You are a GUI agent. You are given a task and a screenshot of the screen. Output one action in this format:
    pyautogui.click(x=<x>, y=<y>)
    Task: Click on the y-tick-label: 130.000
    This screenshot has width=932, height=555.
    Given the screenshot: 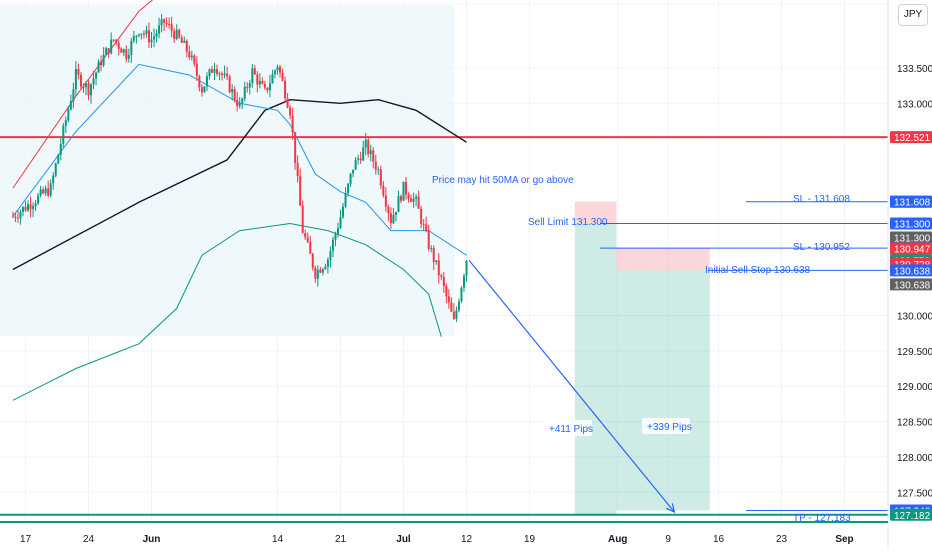 What is the action you would take?
    pyautogui.click(x=914, y=316)
    